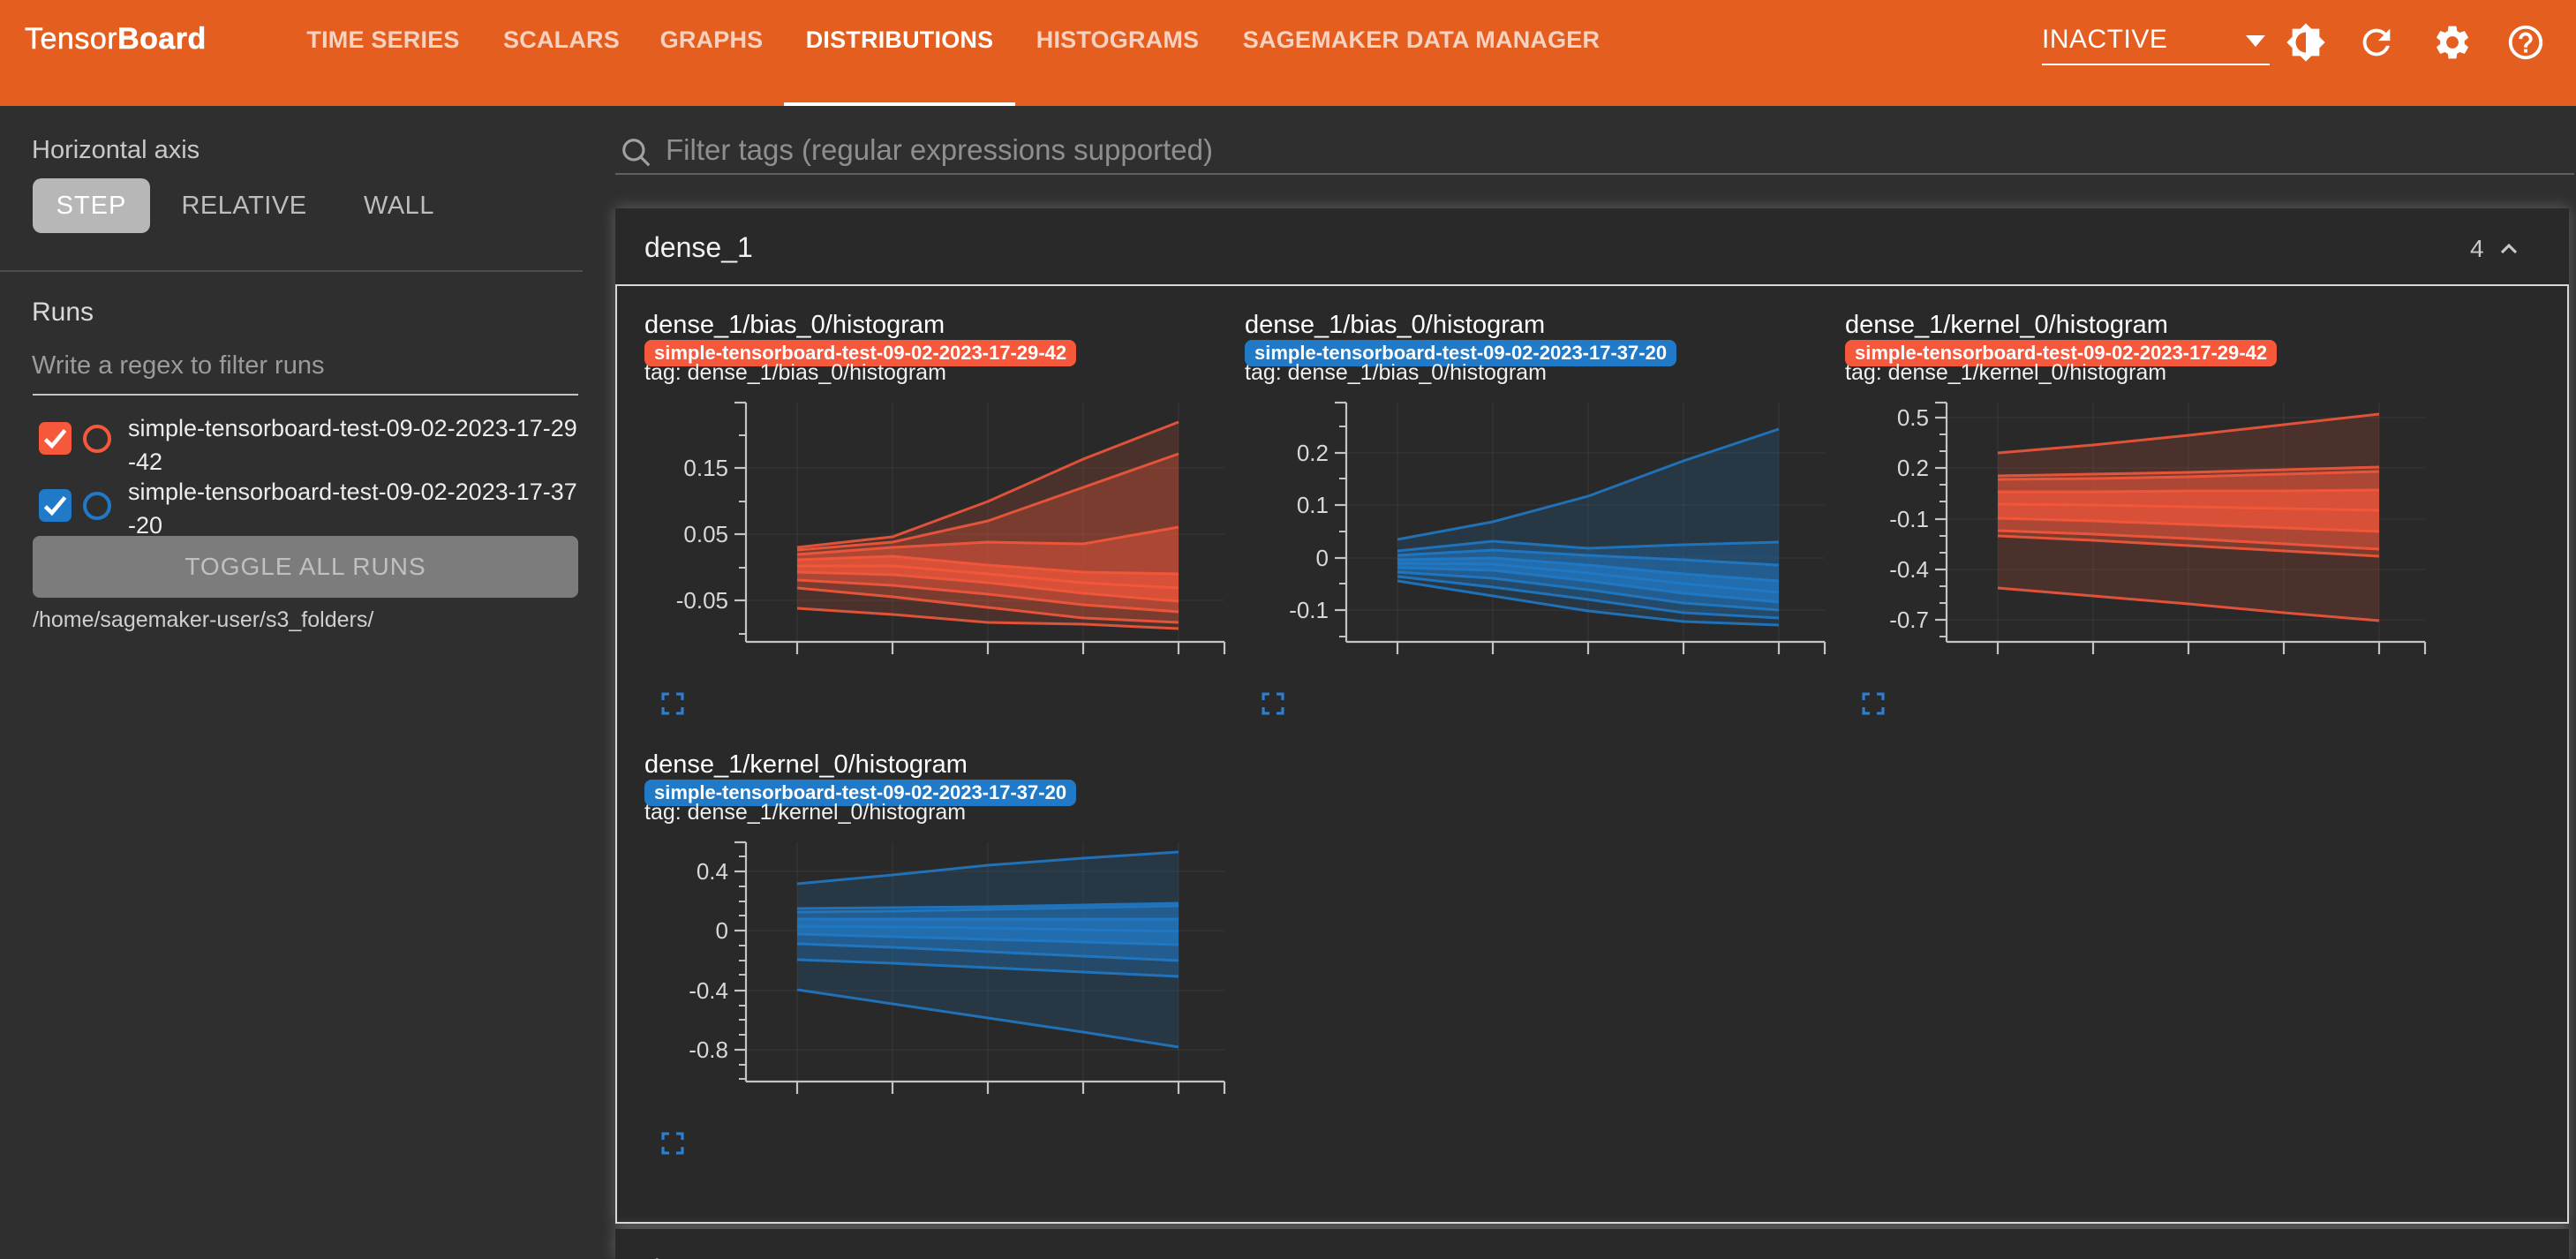 This screenshot has width=2576, height=1259. What do you see at coordinates (706, 534) in the screenshot?
I see `svg-text: 0.05` at bounding box center [706, 534].